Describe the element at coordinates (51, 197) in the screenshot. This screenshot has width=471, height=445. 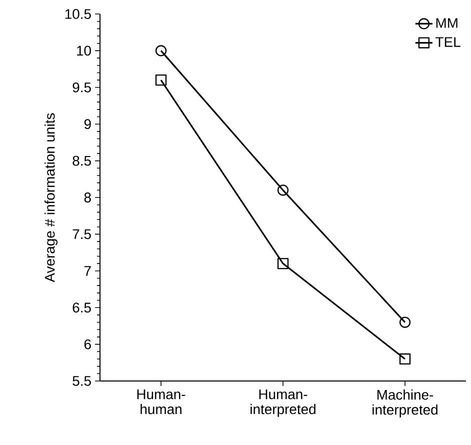
I see `y-axis-title: Average # information units` at that location.